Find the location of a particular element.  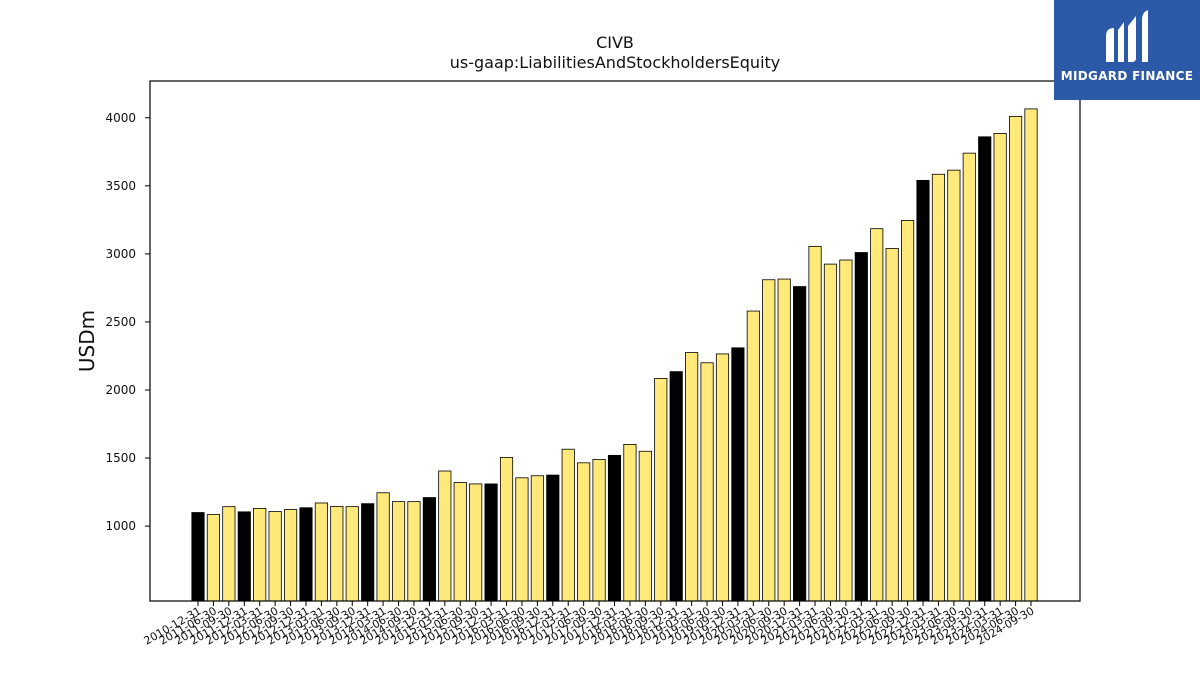

y-axis-label: USDm is located at coordinates (87, 341).